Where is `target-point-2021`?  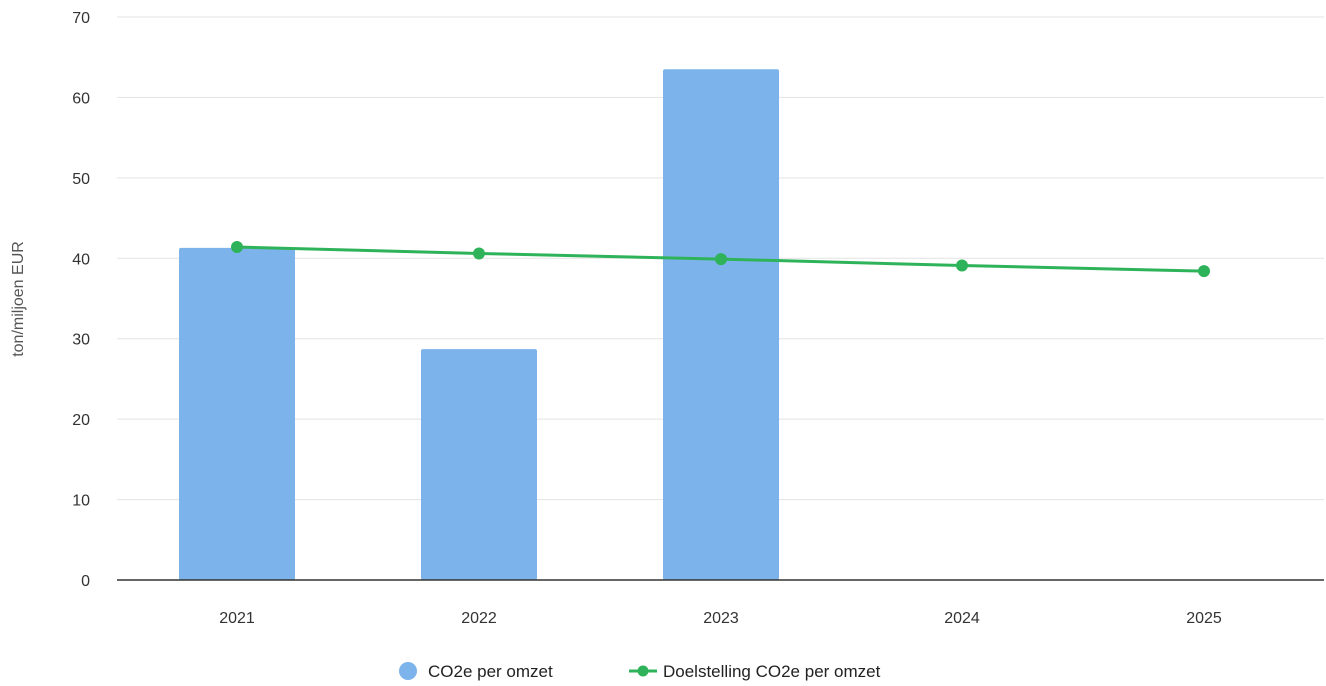
target-point-2021 is located at coordinates (237, 247).